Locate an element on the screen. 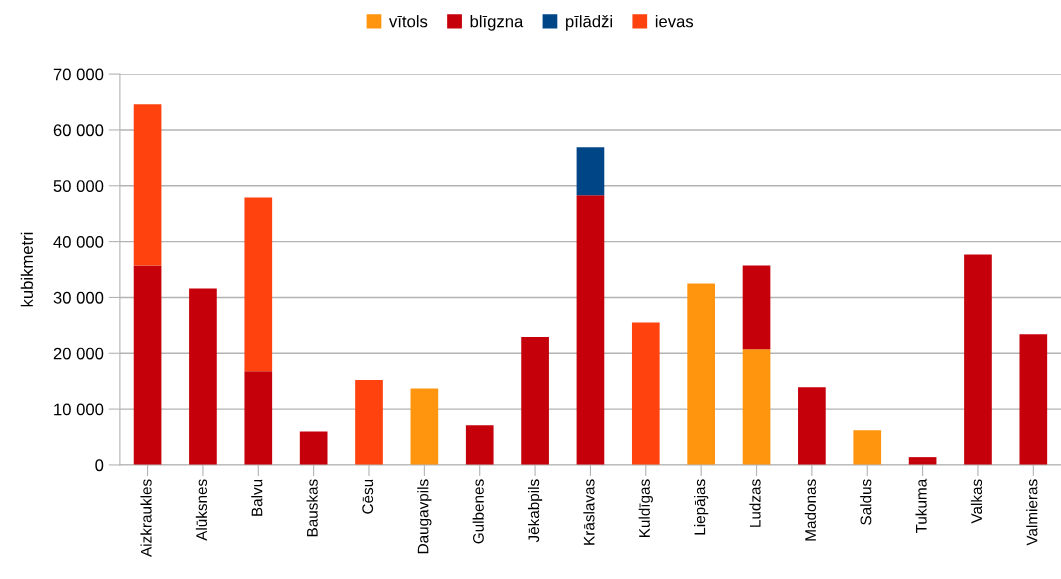 The height and width of the screenshot is (579, 1061). y-tick-label: 70 000 is located at coordinates (78, 74).